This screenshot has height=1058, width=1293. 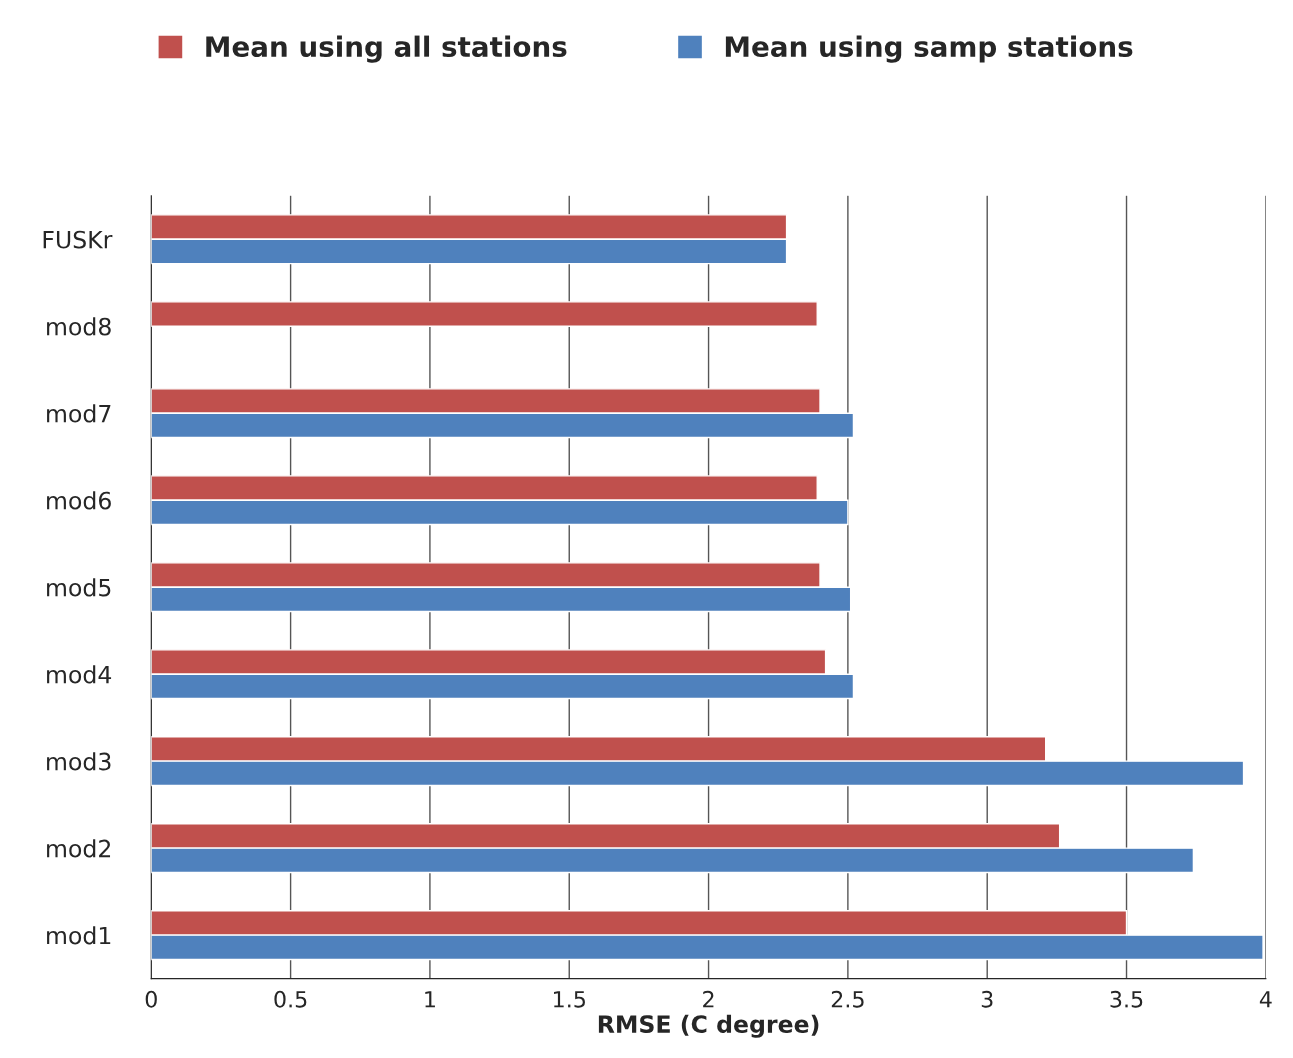 What do you see at coordinates (79, 848) in the screenshot?
I see `y-tick-label: mod2` at bounding box center [79, 848].